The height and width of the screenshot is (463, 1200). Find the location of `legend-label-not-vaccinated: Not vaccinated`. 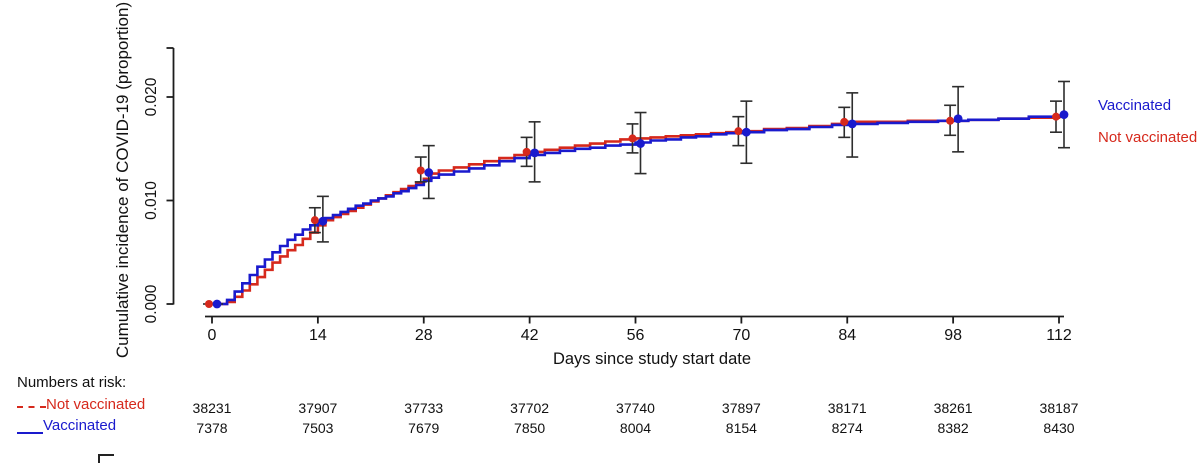

legend-label-not-vaccinated: Not vaccinated is located at coordinates (1147, 137).